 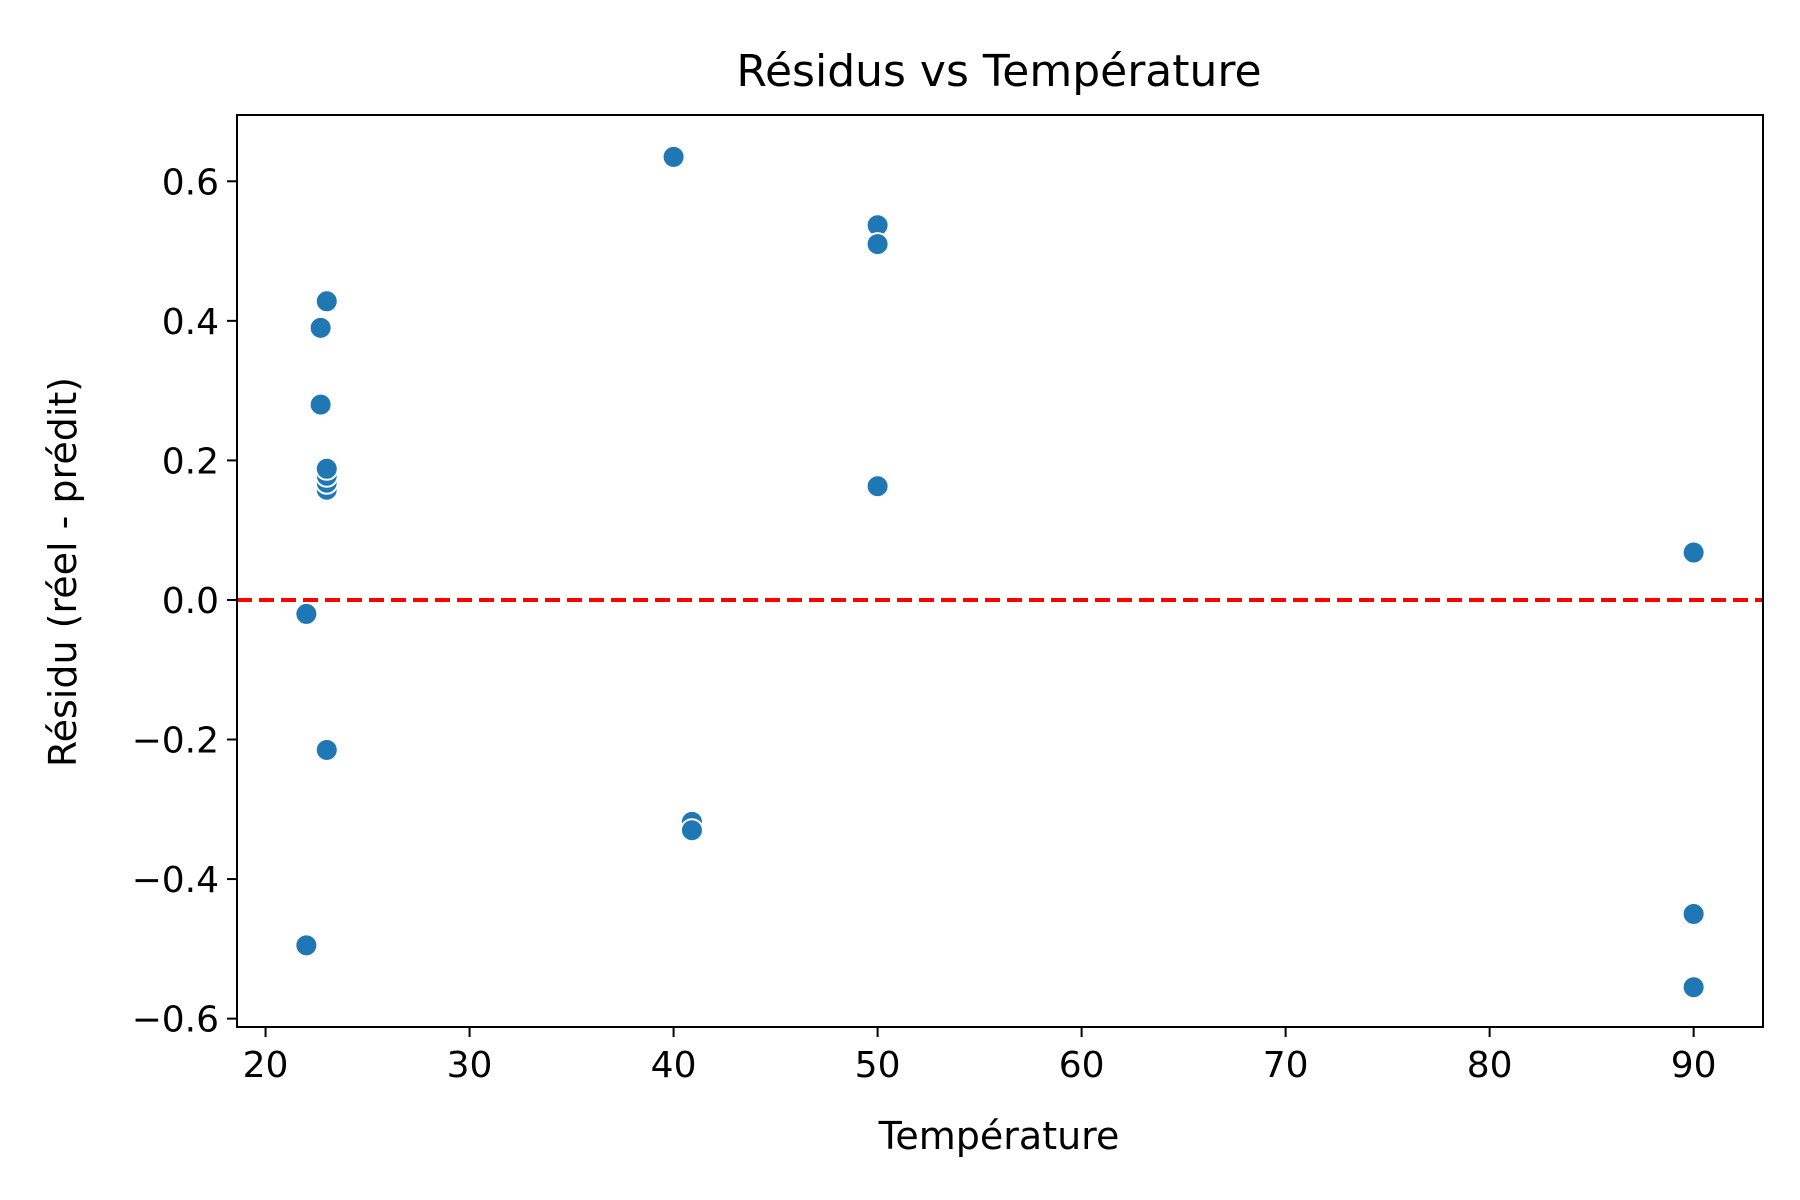 I want to click on x-tick-label: 50, so click(x=878, y=1065).